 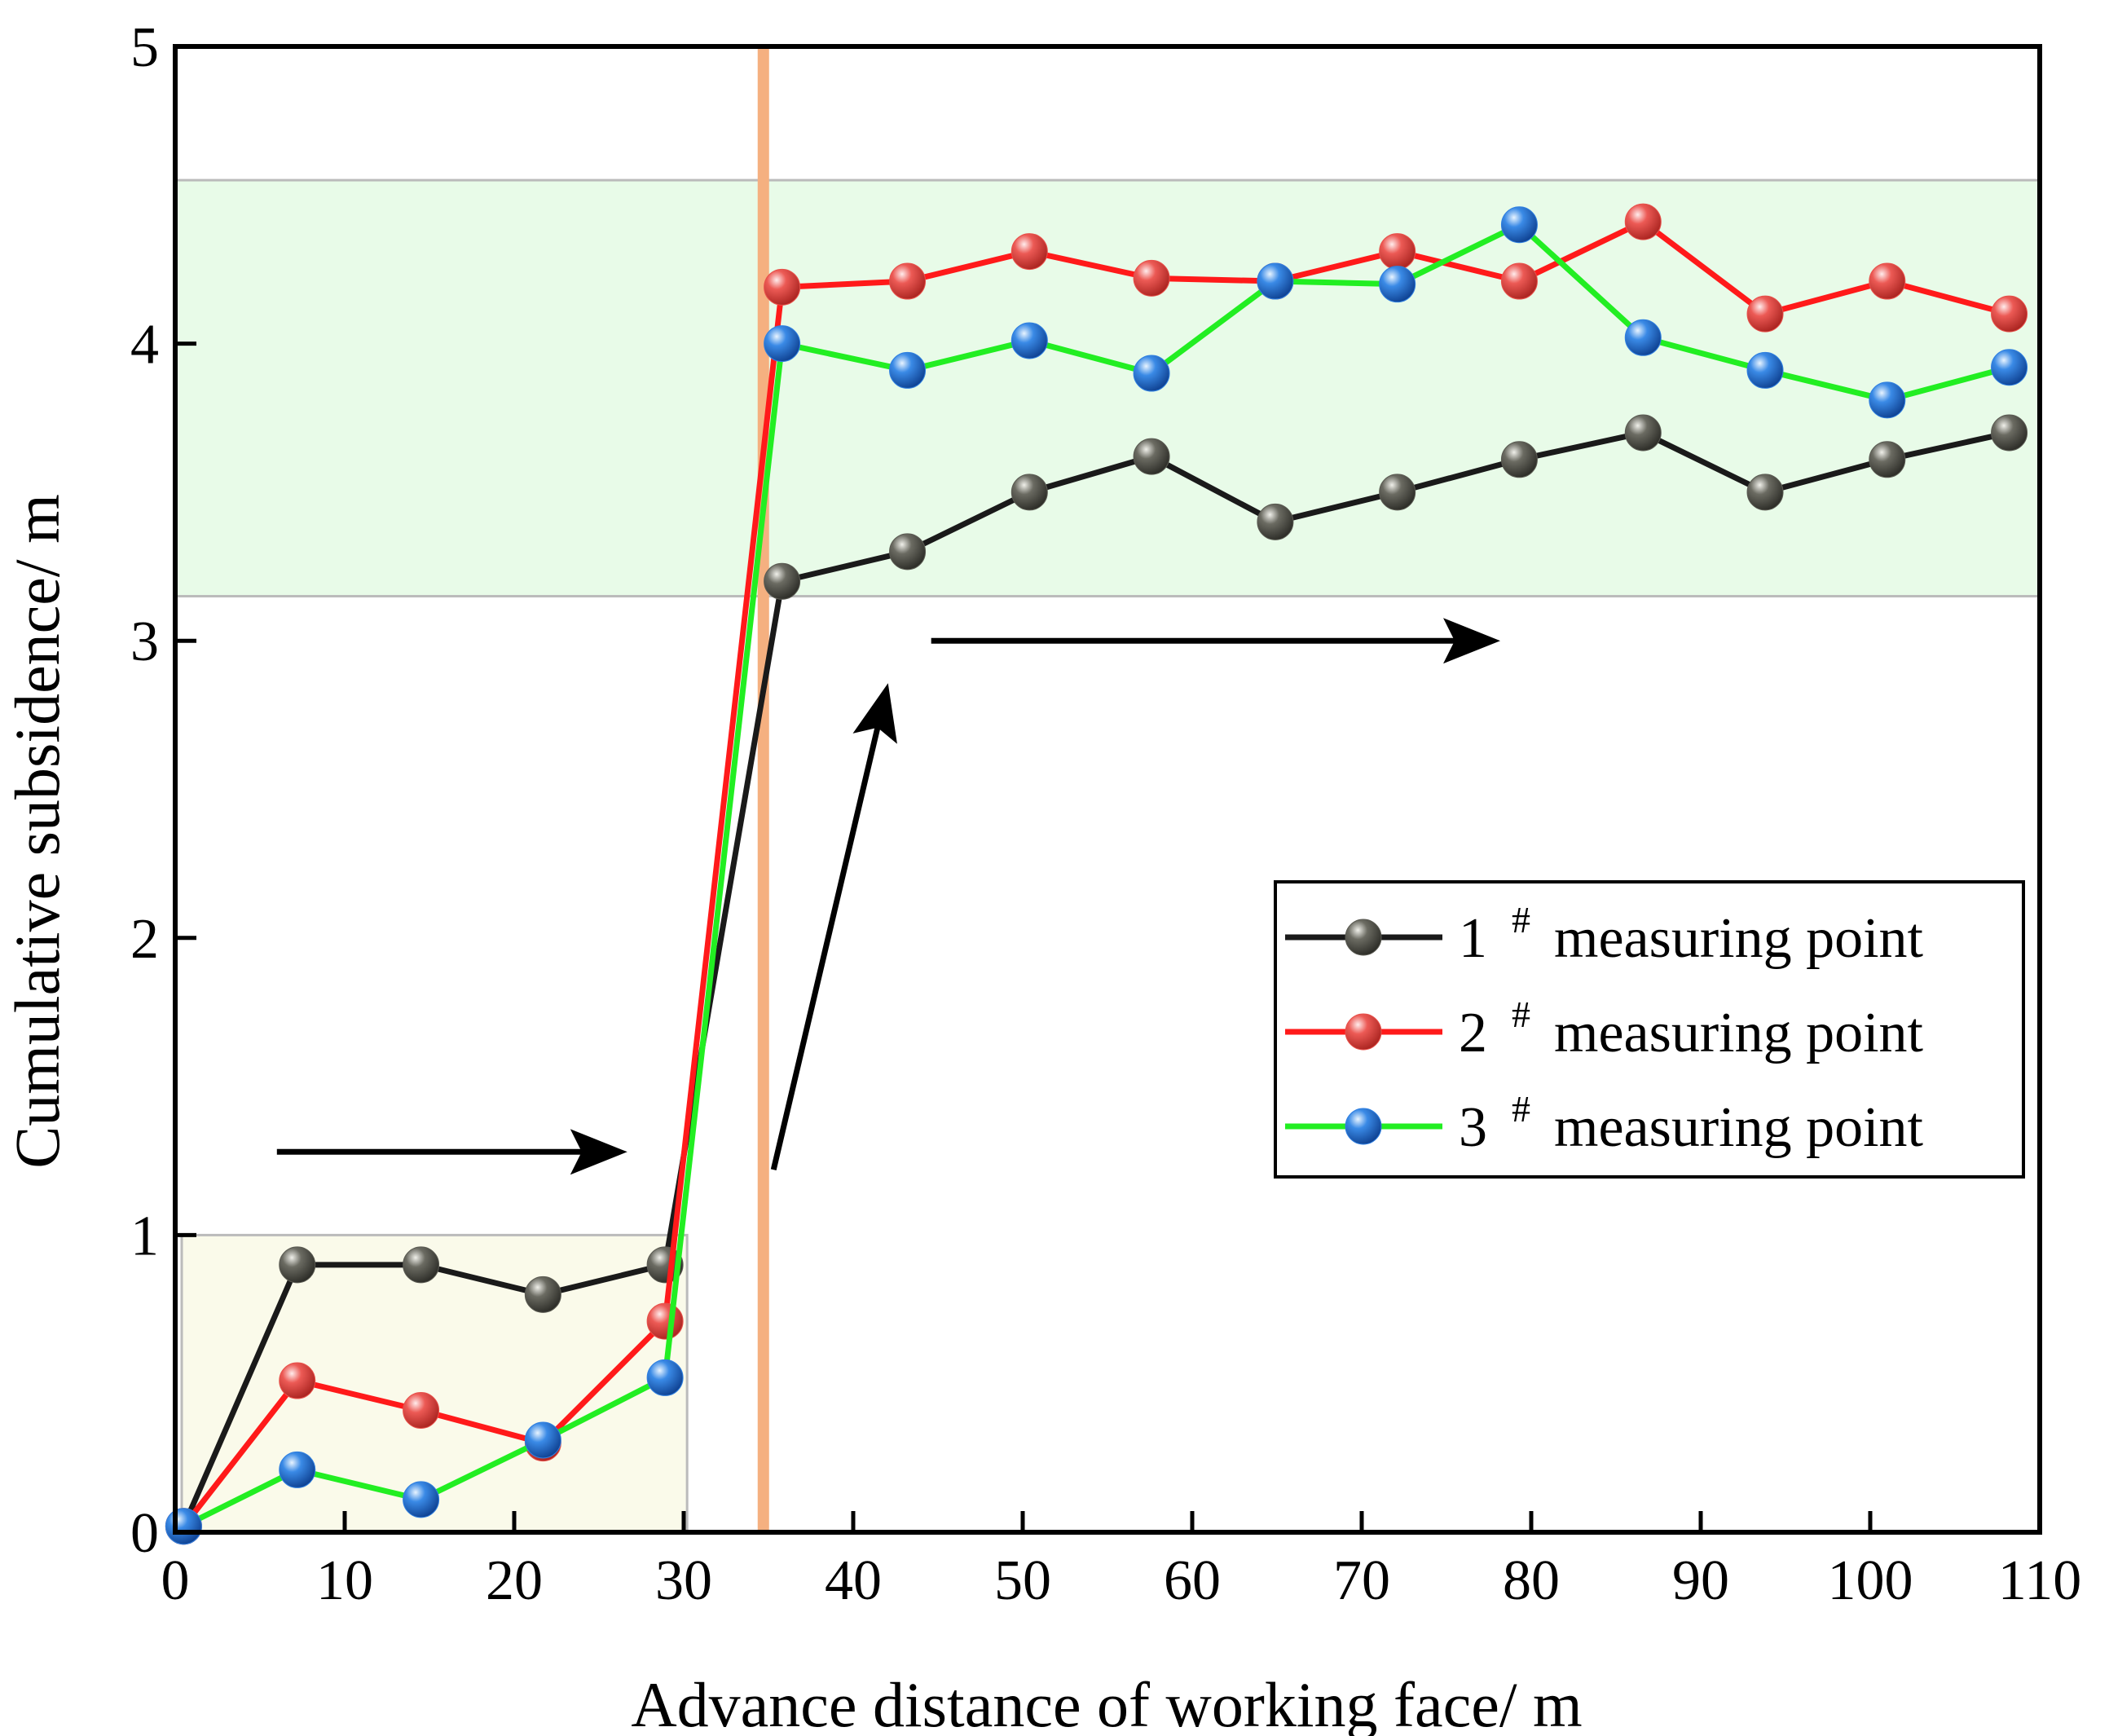 What do you see at coordinates (175, 1580) in the screenshot?
I see `x-tick-label: 0` at bounding box center [175, 1580].